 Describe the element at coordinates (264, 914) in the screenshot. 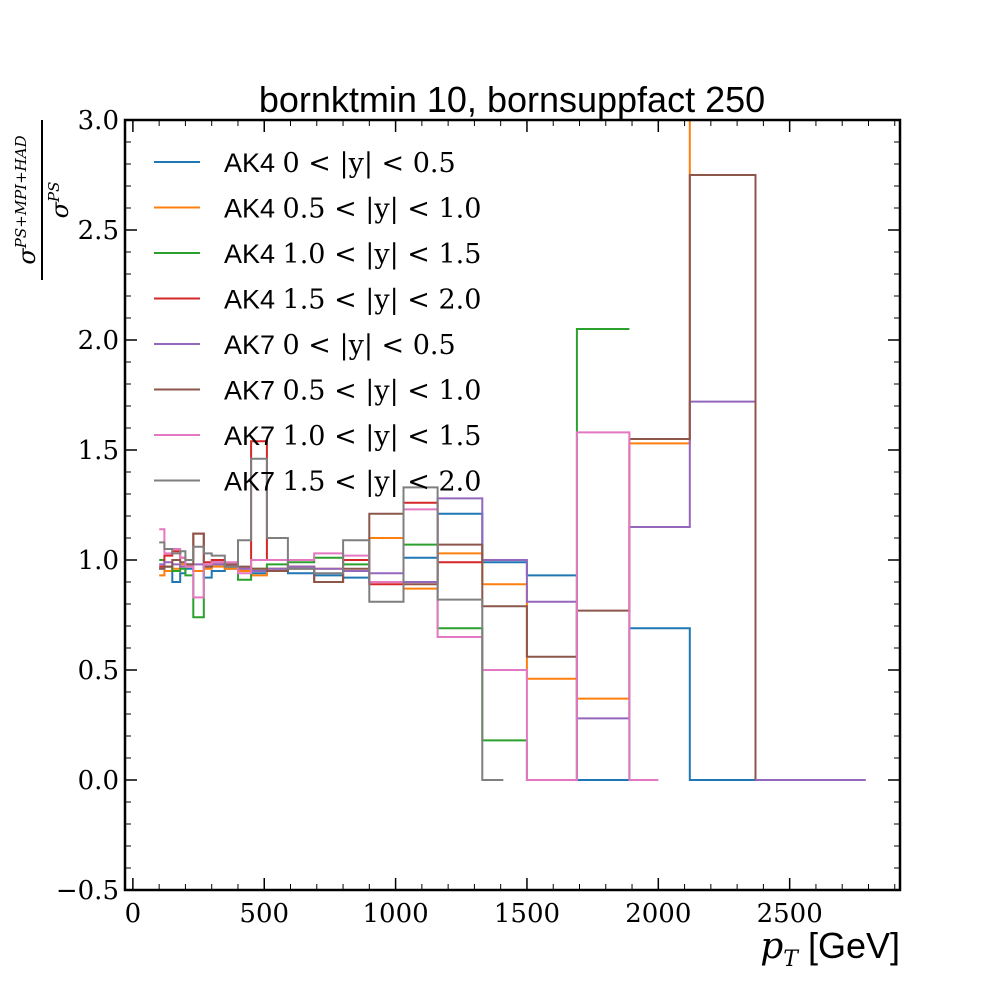

I see `x-tick-label: 500` at that location.